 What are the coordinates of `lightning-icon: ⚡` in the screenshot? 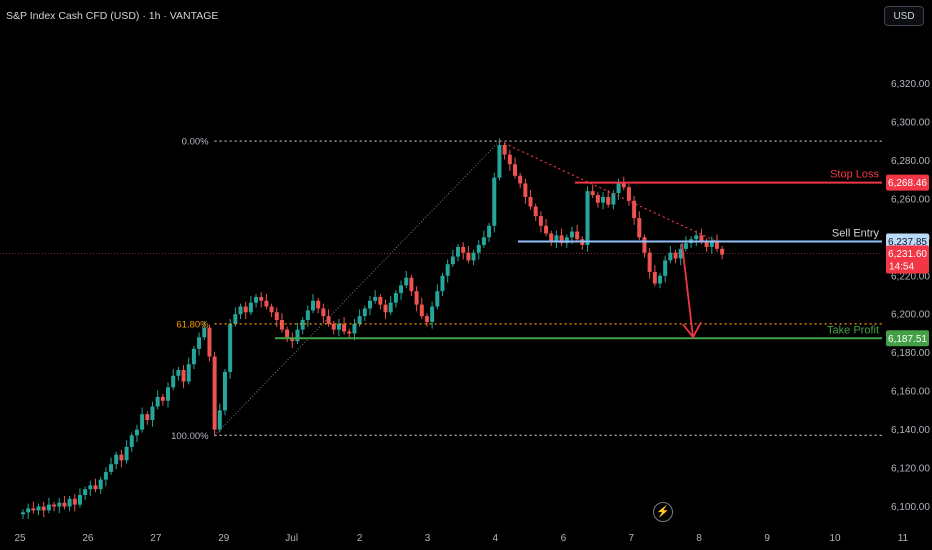 It's located at (663, 512).